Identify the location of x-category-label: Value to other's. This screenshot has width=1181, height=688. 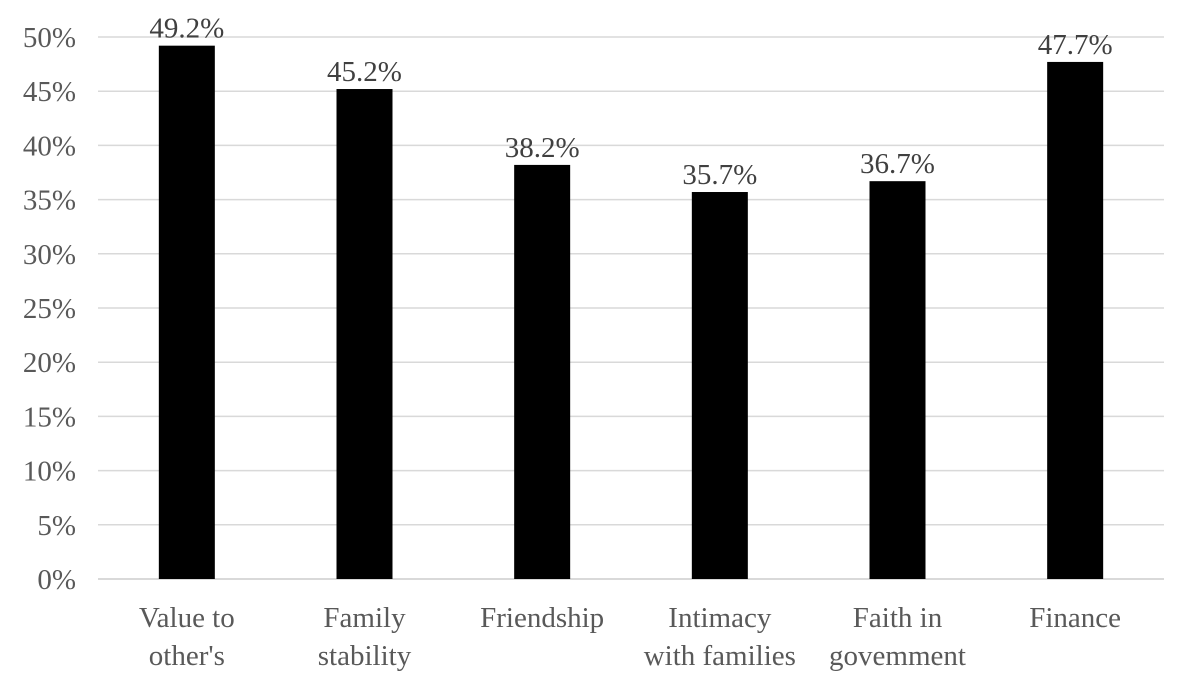
(187, 637).